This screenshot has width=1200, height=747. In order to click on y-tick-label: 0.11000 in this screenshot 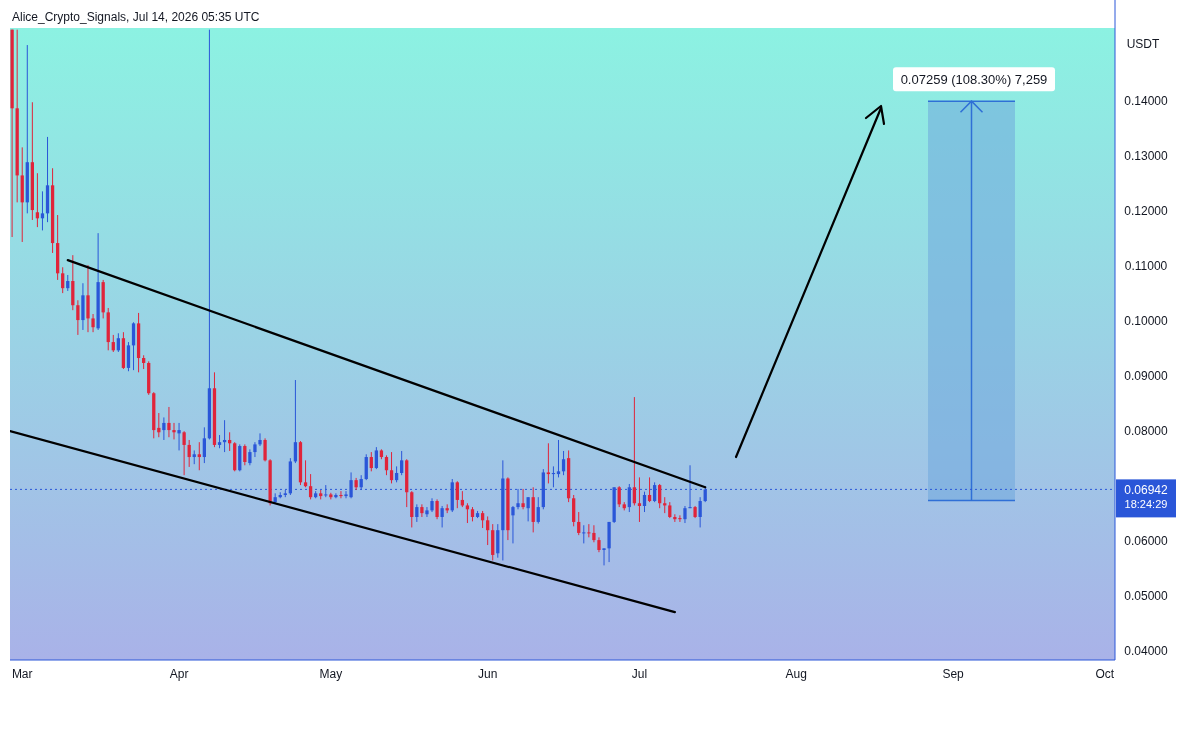, I will do `click(1146, 266)`.